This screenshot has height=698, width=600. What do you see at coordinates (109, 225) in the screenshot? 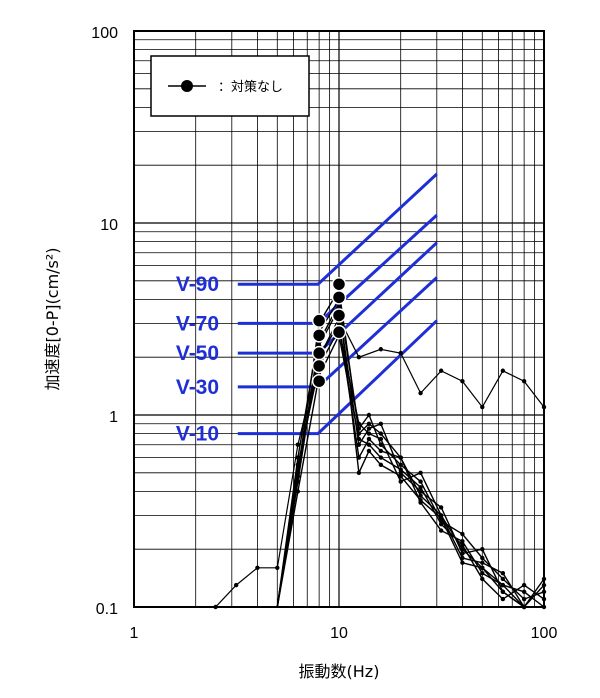
I see `y-tick-10: 10` at bounding box center [109, 225].